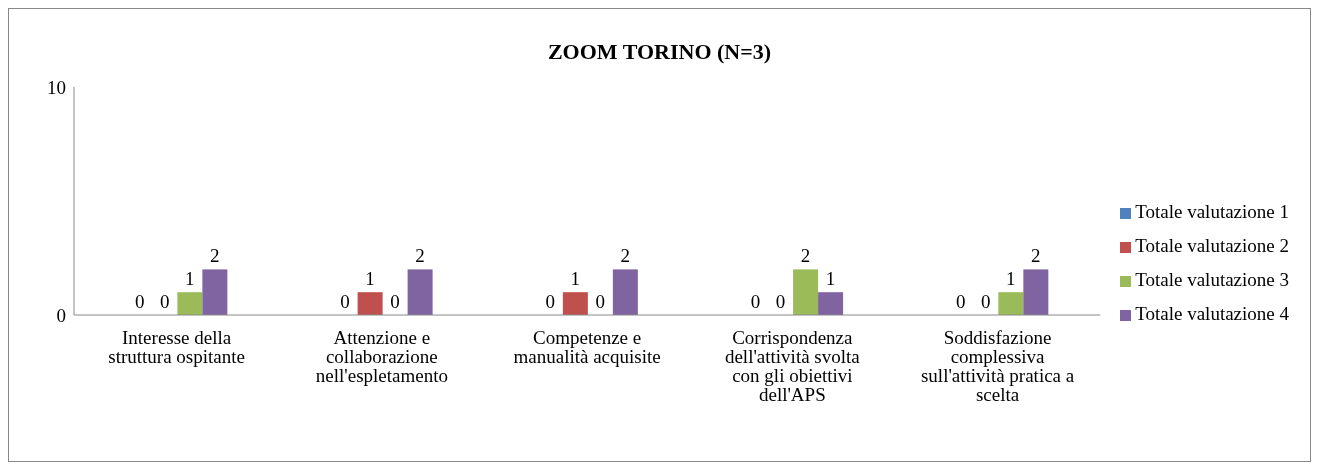 The image size is (1321, 472). Describe the element at coordinates (1212, 245) in the screenshot. I see `legend-label: Totale valutazione 2` at that location.